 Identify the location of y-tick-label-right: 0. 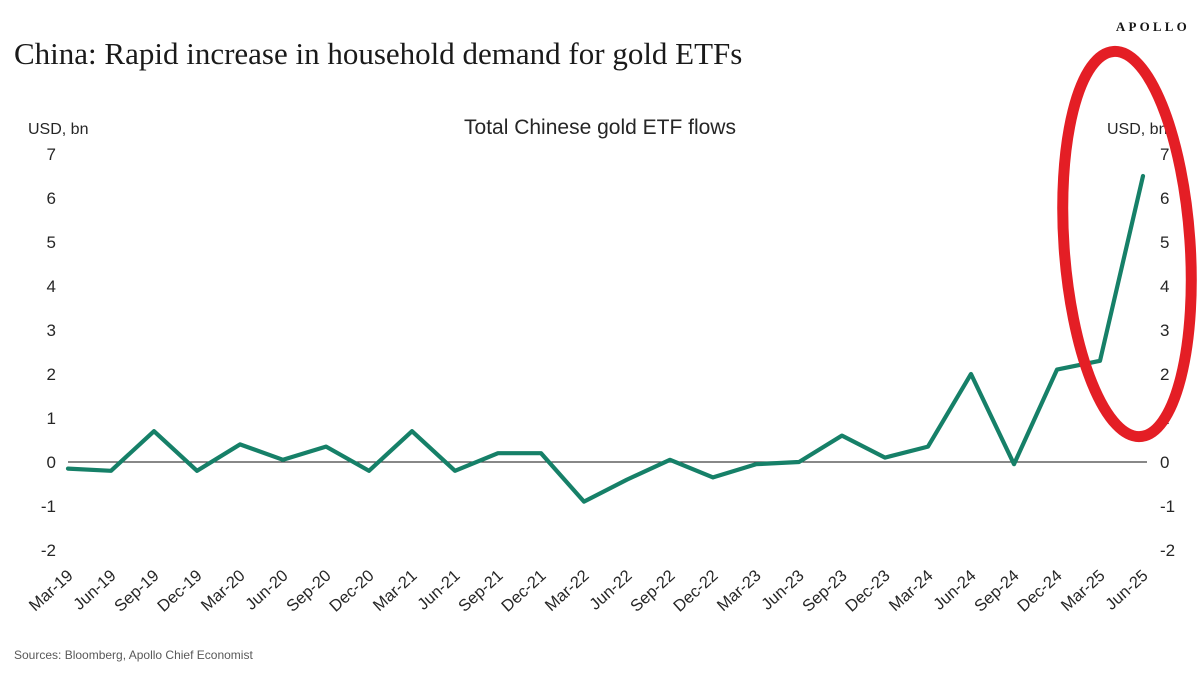
(1164, 462).